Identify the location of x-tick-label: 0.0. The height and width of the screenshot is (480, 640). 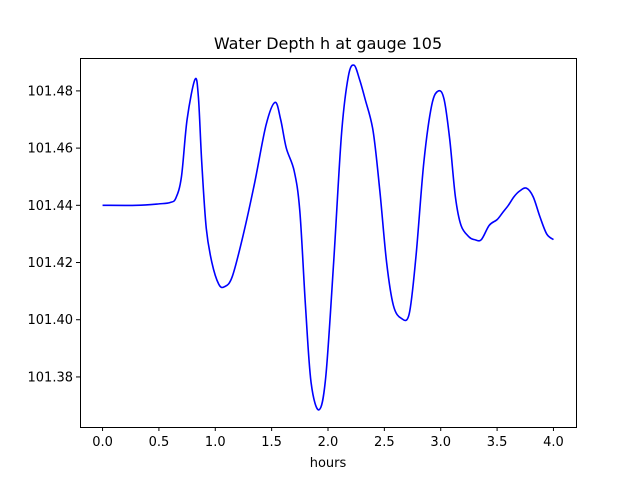
(102, 442).